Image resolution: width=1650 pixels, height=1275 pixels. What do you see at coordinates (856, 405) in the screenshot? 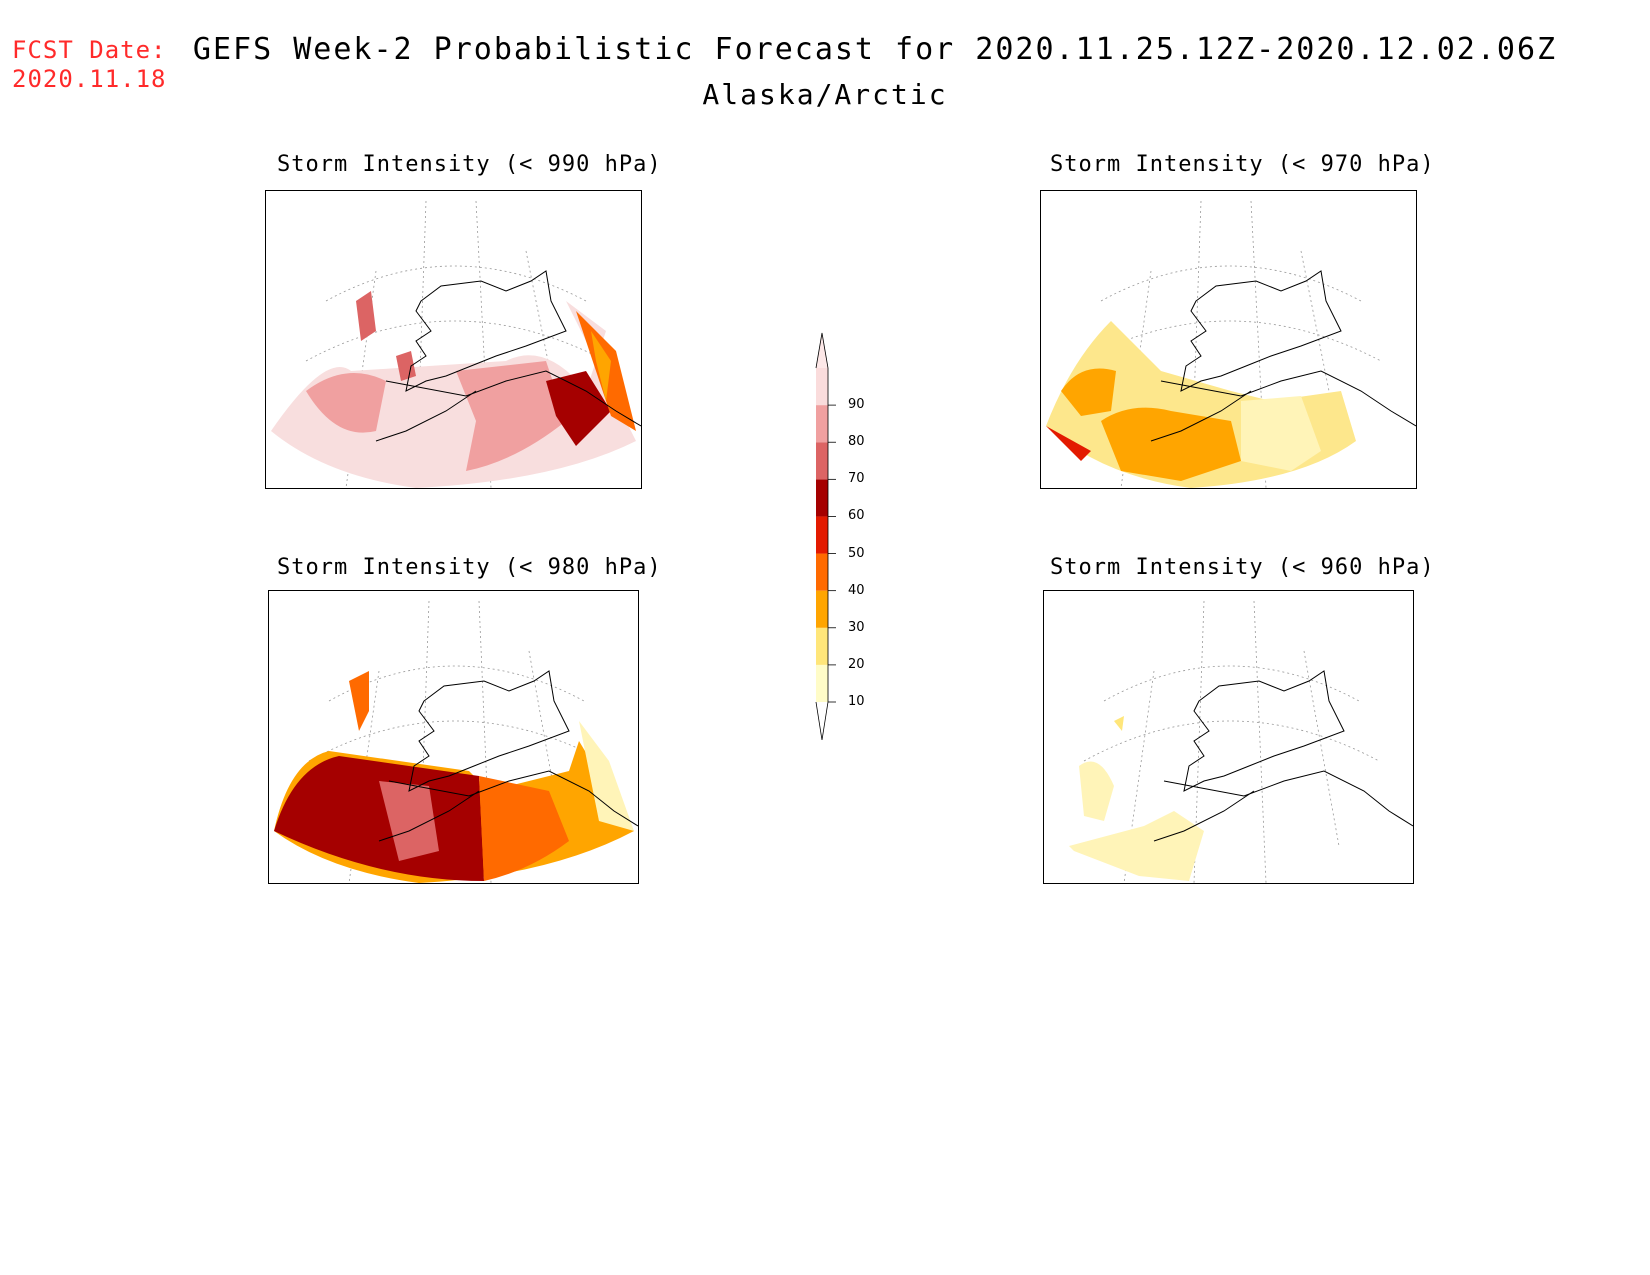
I see `colorbar-tick-label: 90` at bounding box center [856, 405].